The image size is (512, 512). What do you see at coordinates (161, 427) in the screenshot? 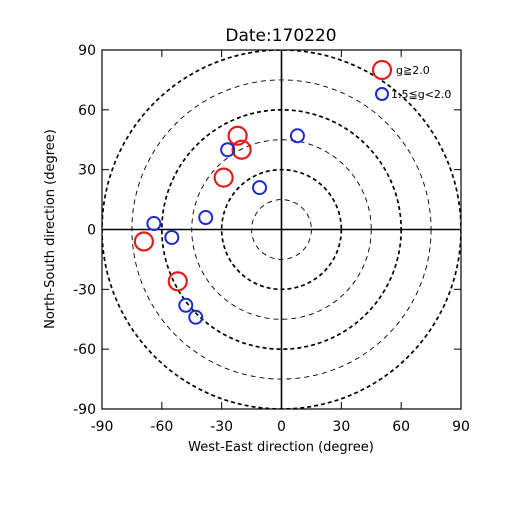
I see `x-tick-label: -60` at bounding box center [161, 427].